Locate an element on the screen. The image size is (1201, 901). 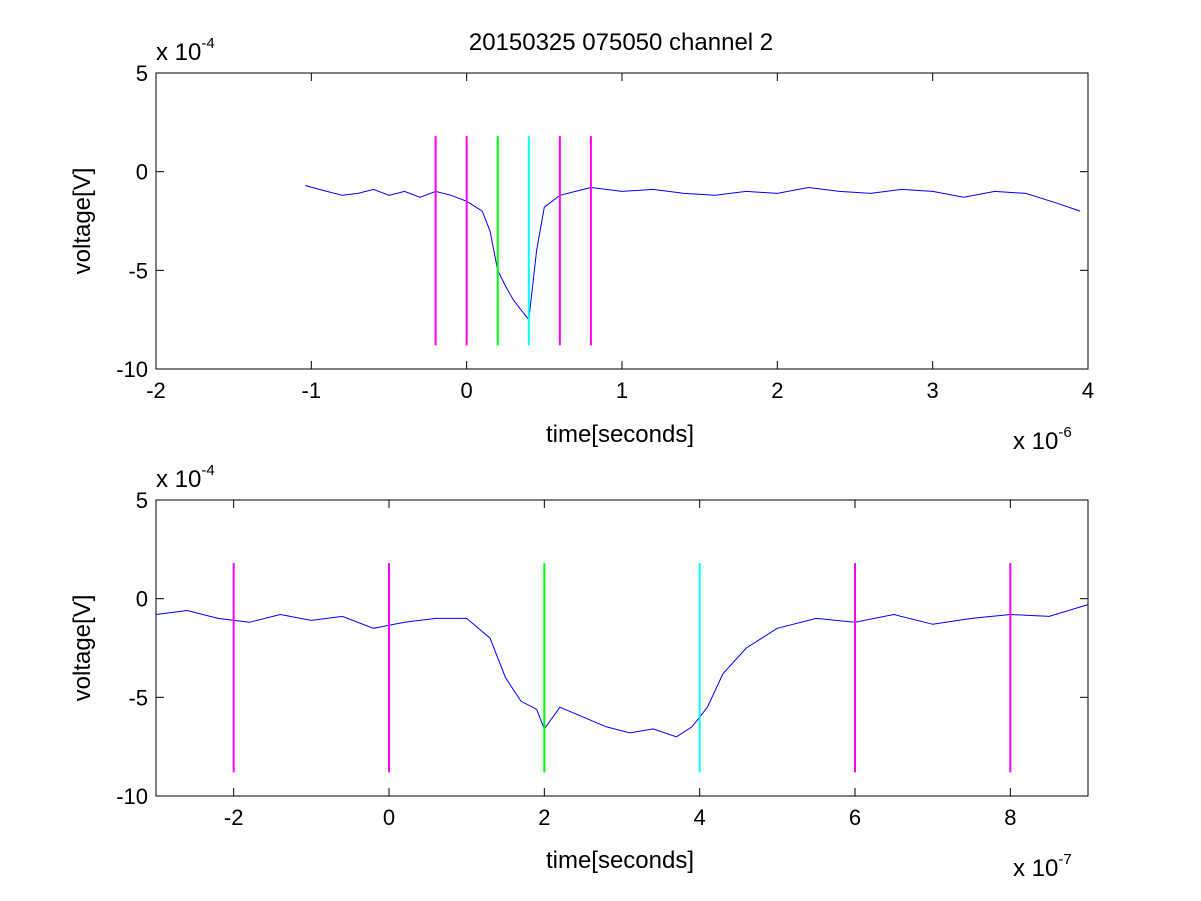
top-ytick-label: 5 is located at coordinates (142, 73).